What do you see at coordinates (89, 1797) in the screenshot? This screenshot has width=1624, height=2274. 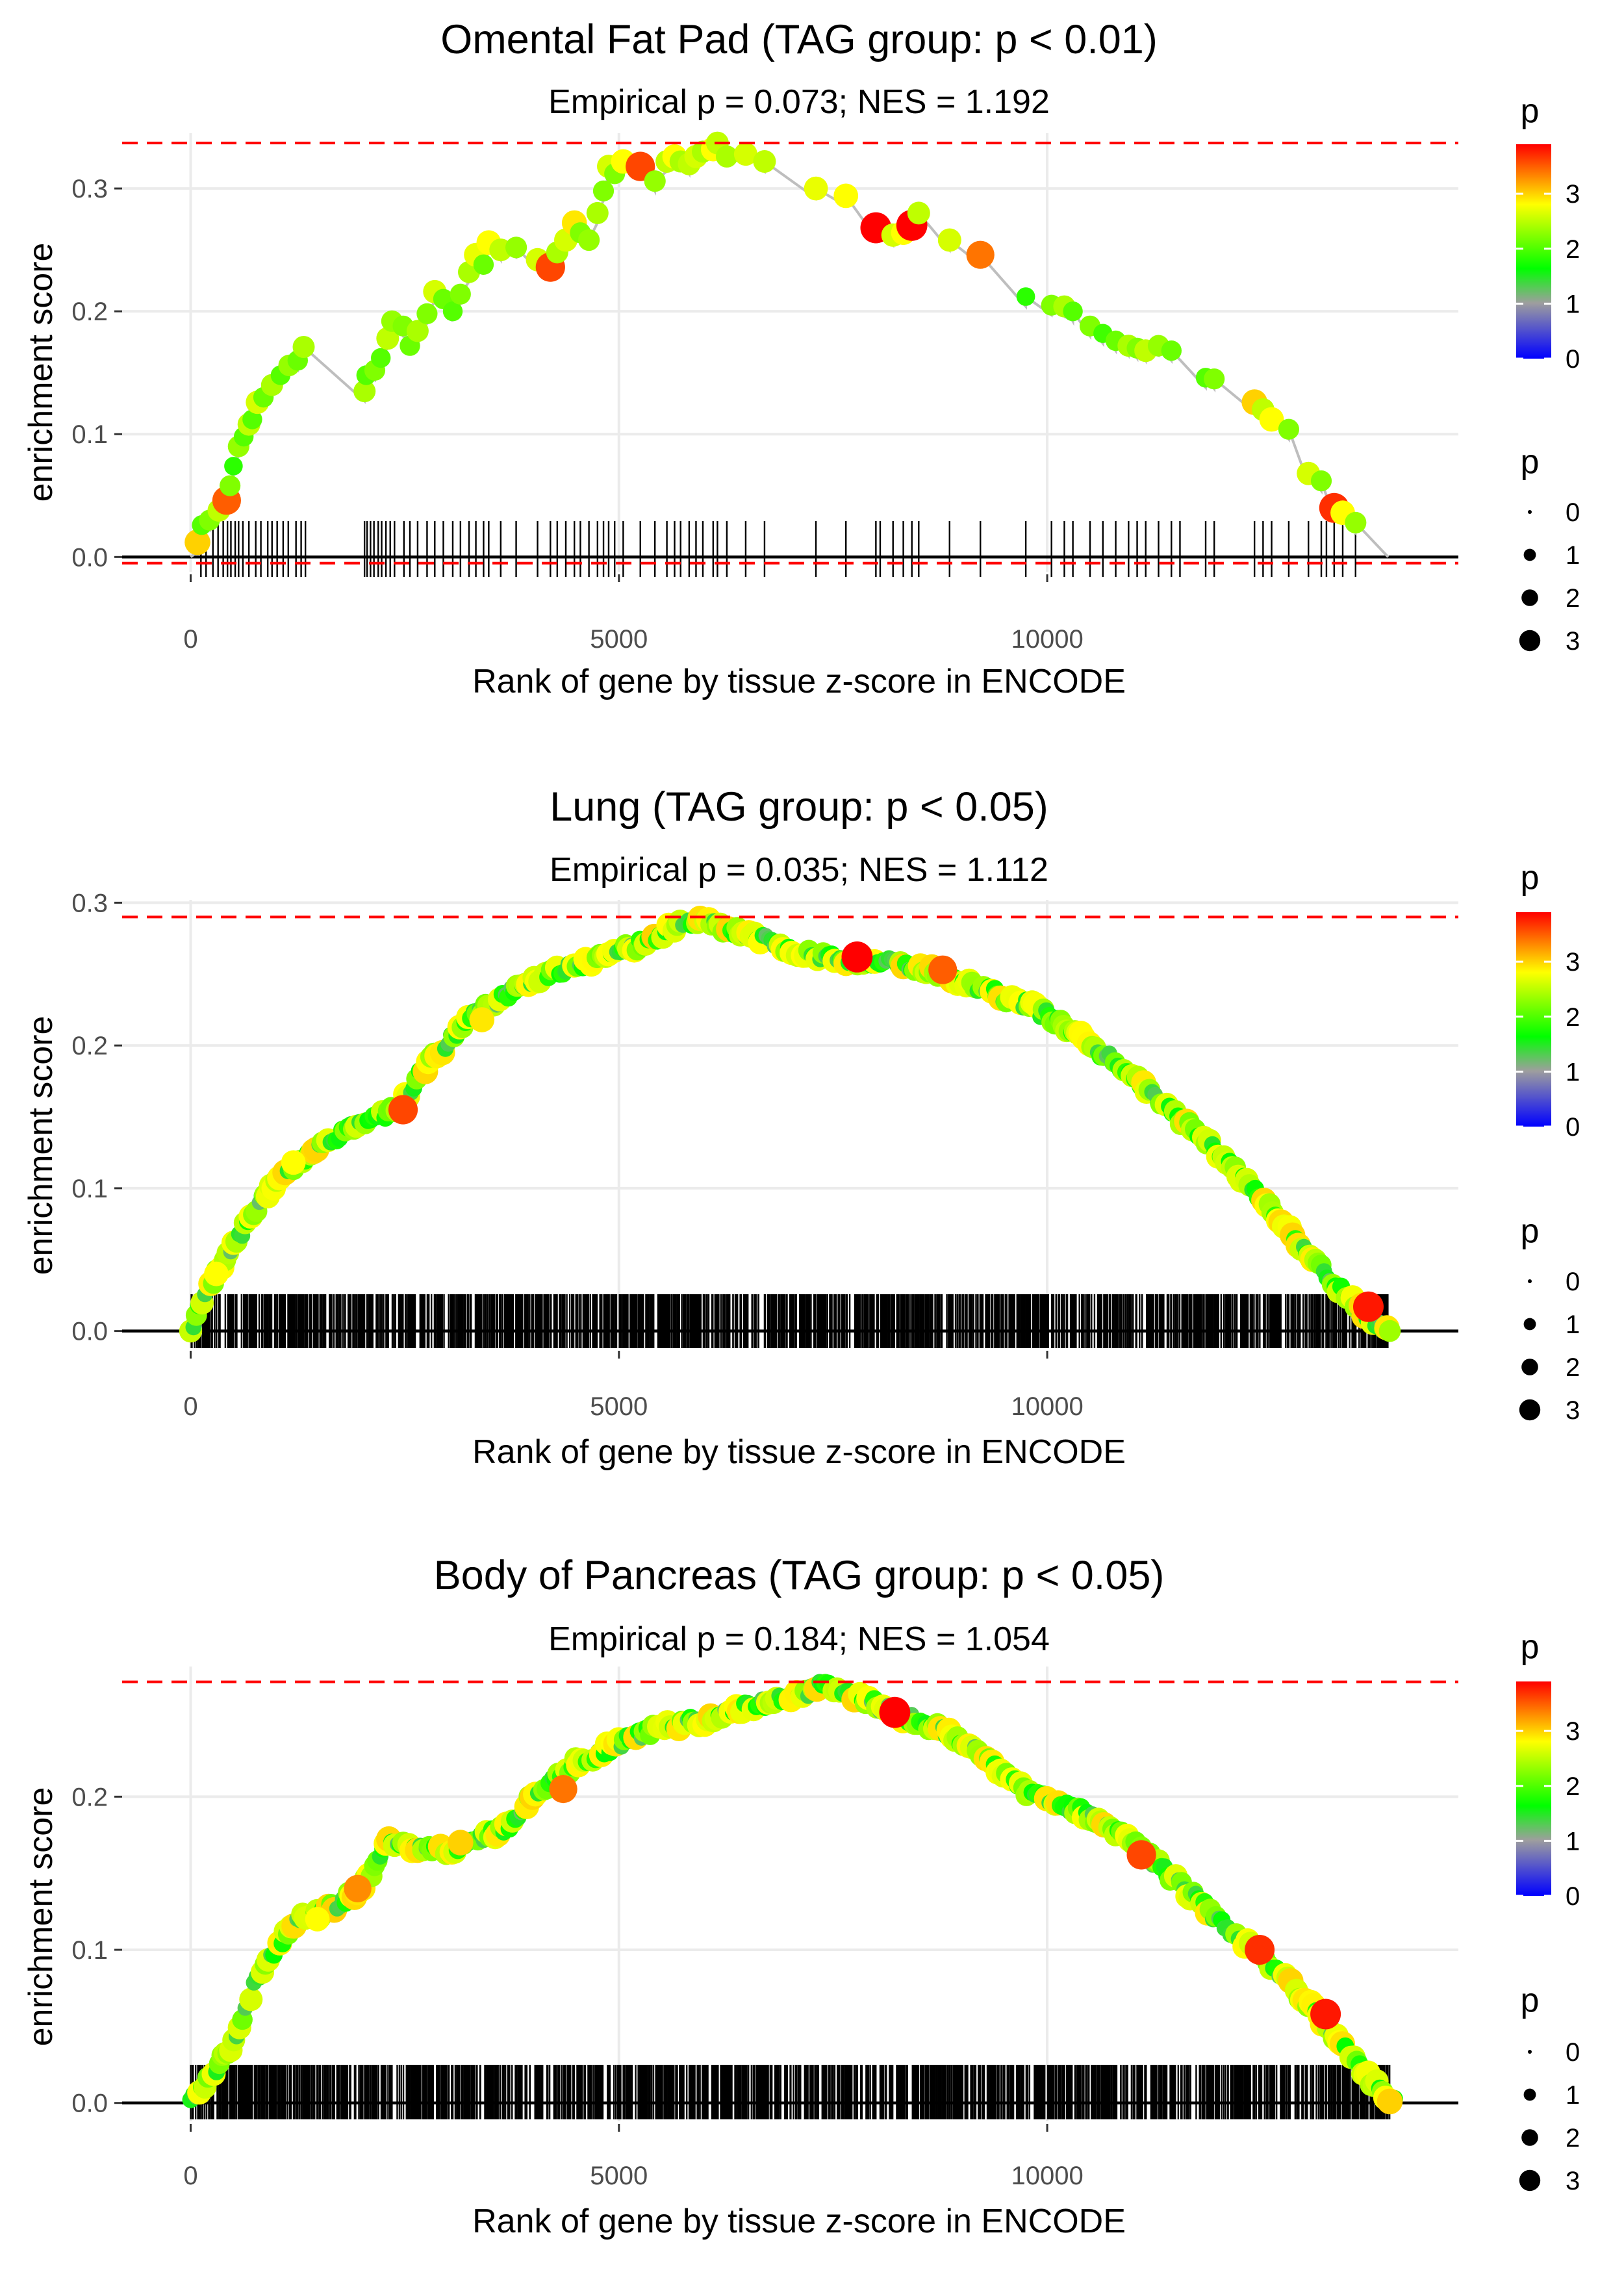 I see `panel-3-y-tick-label: 0.2` at bounding box center [89, 1797].